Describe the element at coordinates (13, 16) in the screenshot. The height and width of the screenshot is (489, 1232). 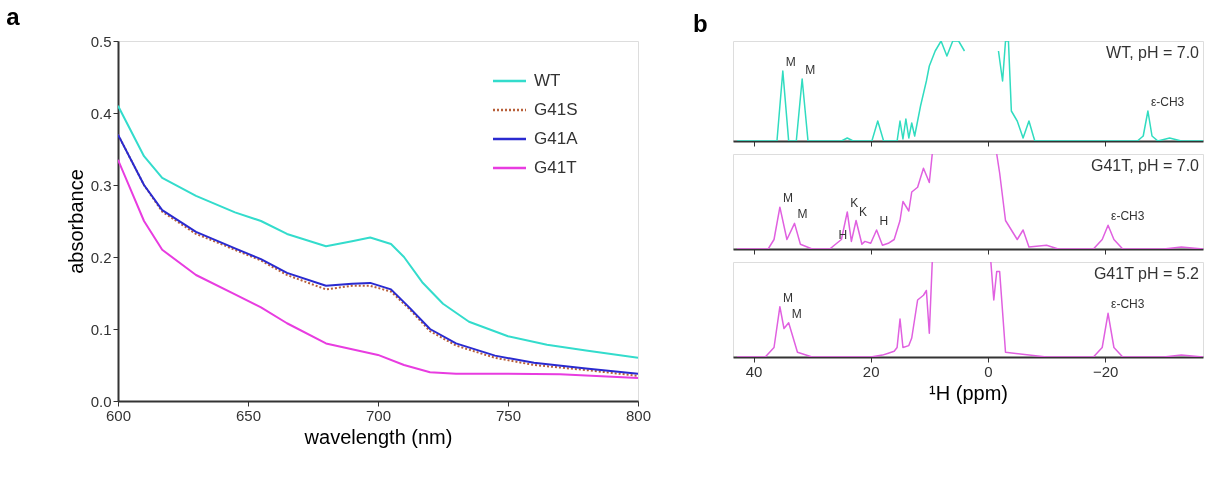
I see `chart-title: a` at that location.